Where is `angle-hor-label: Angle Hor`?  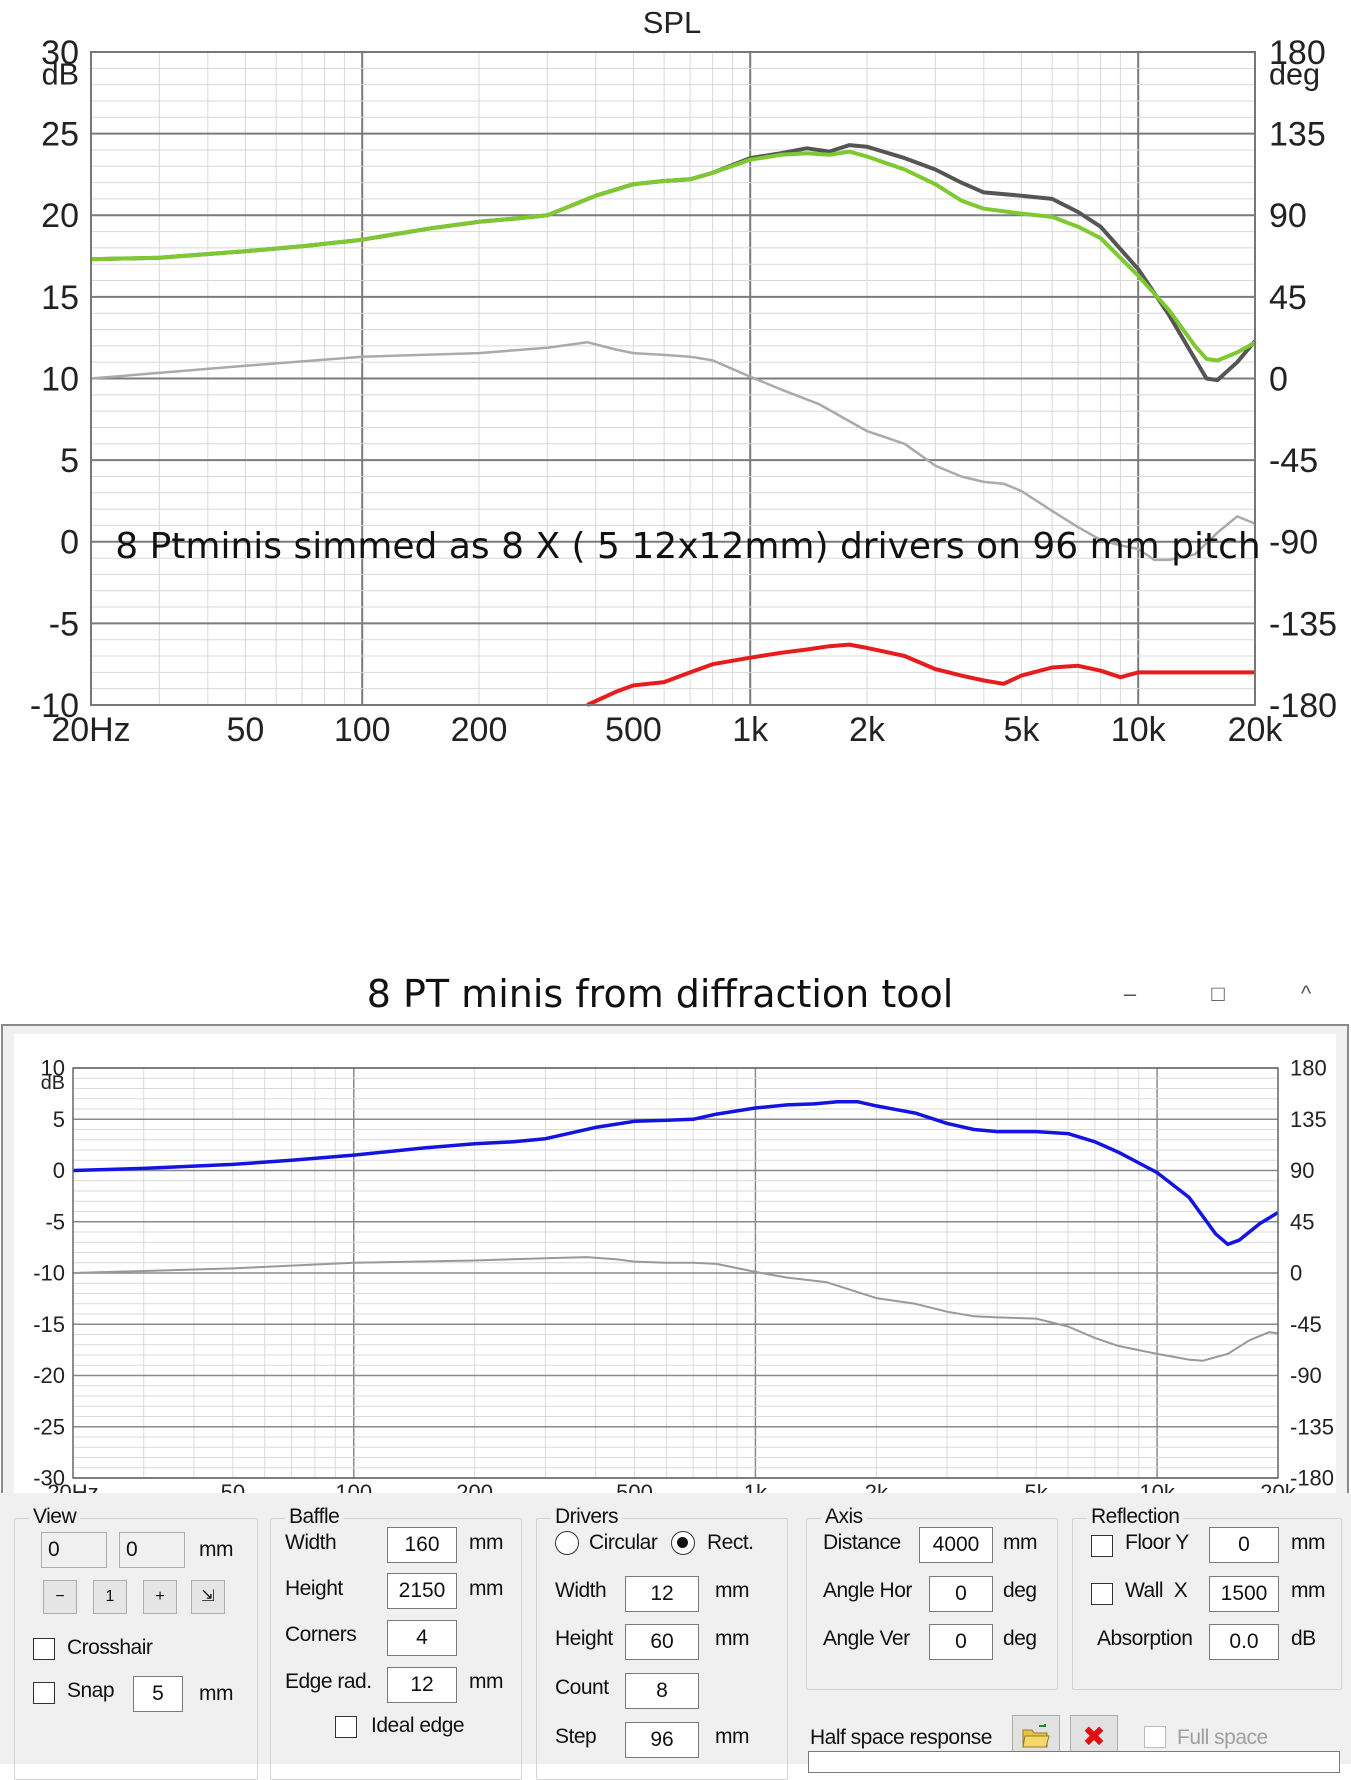
angle-hor-label: Angle Hor is located at coordinates (867, 1590).